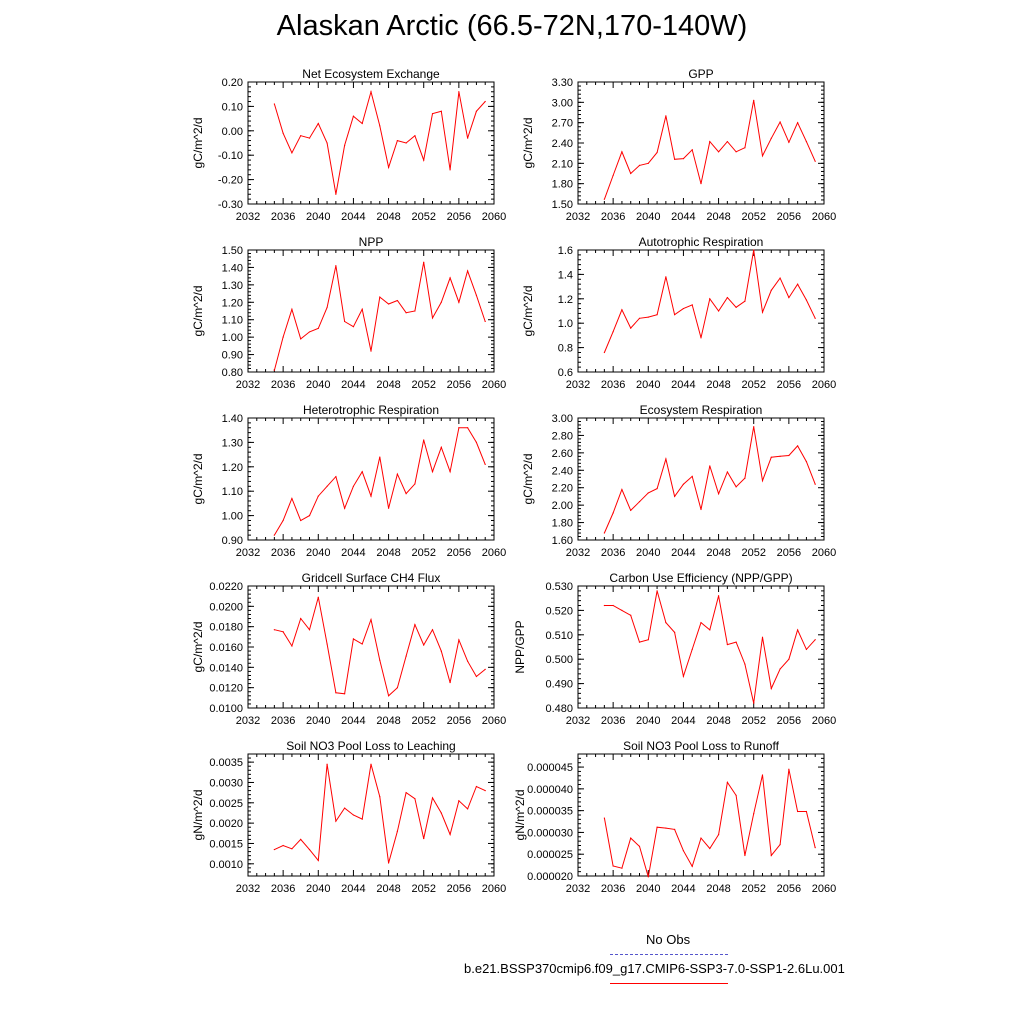  I want to click on y-tick-label: 0.0200, so click(226, 607).